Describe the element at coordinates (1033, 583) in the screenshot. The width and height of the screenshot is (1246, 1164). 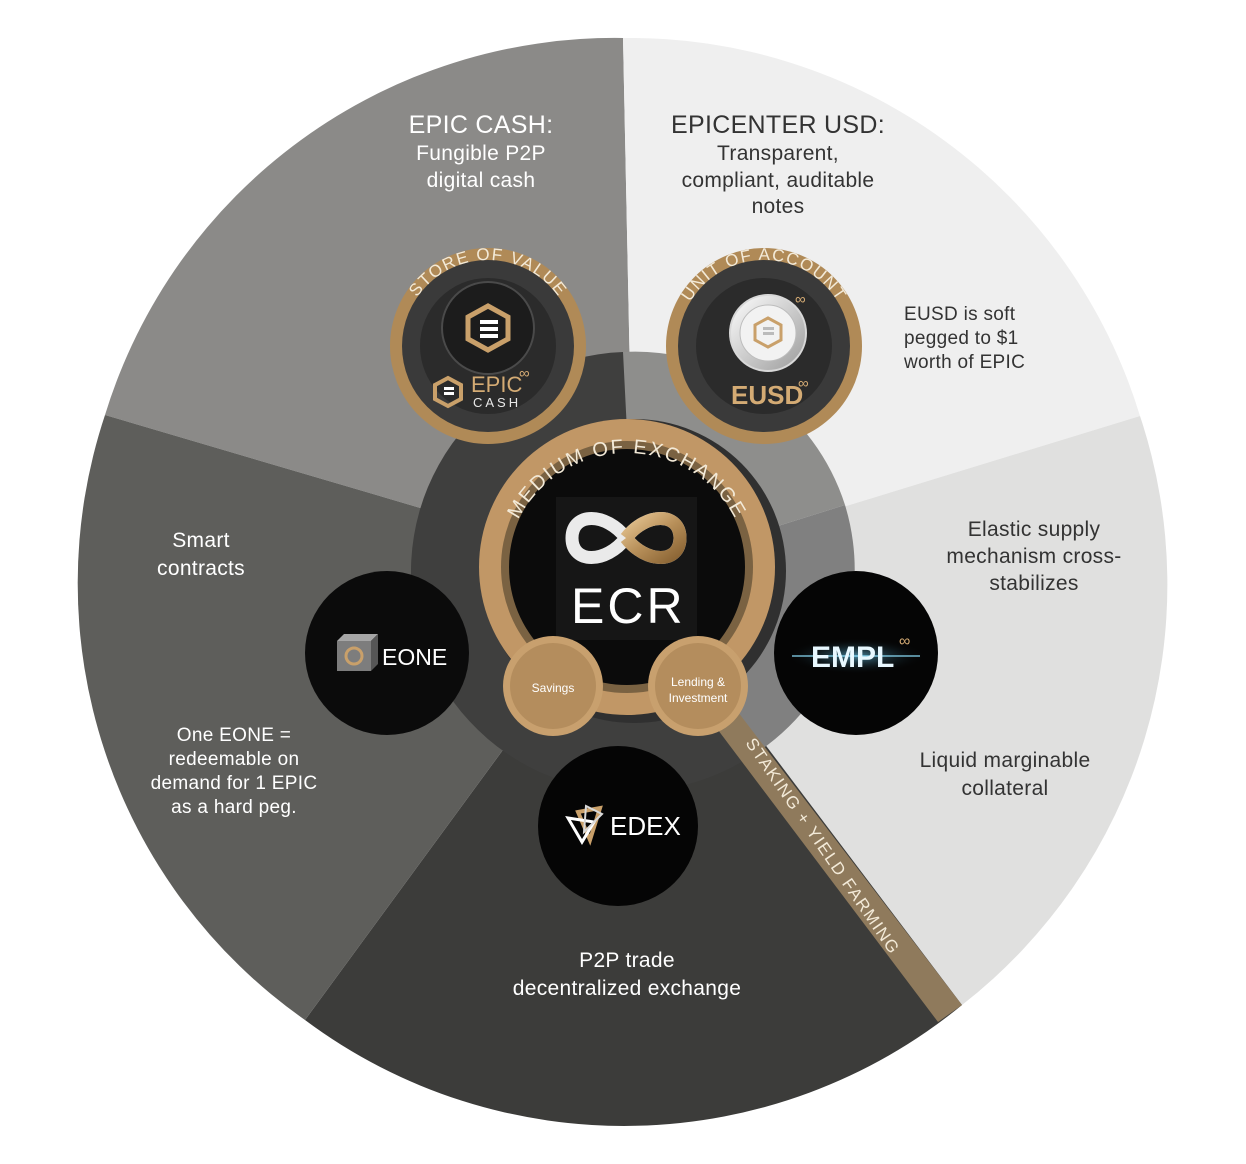
I see `empl-line-3: stabilizes` at that location.